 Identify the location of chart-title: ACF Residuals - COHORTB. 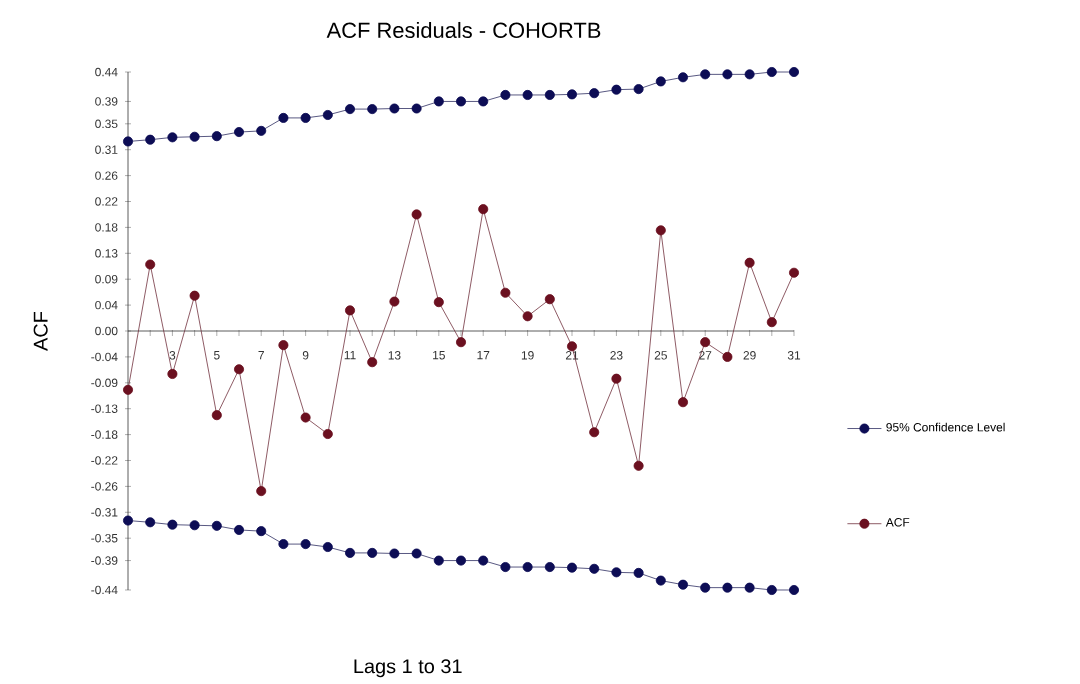
(463, 30).